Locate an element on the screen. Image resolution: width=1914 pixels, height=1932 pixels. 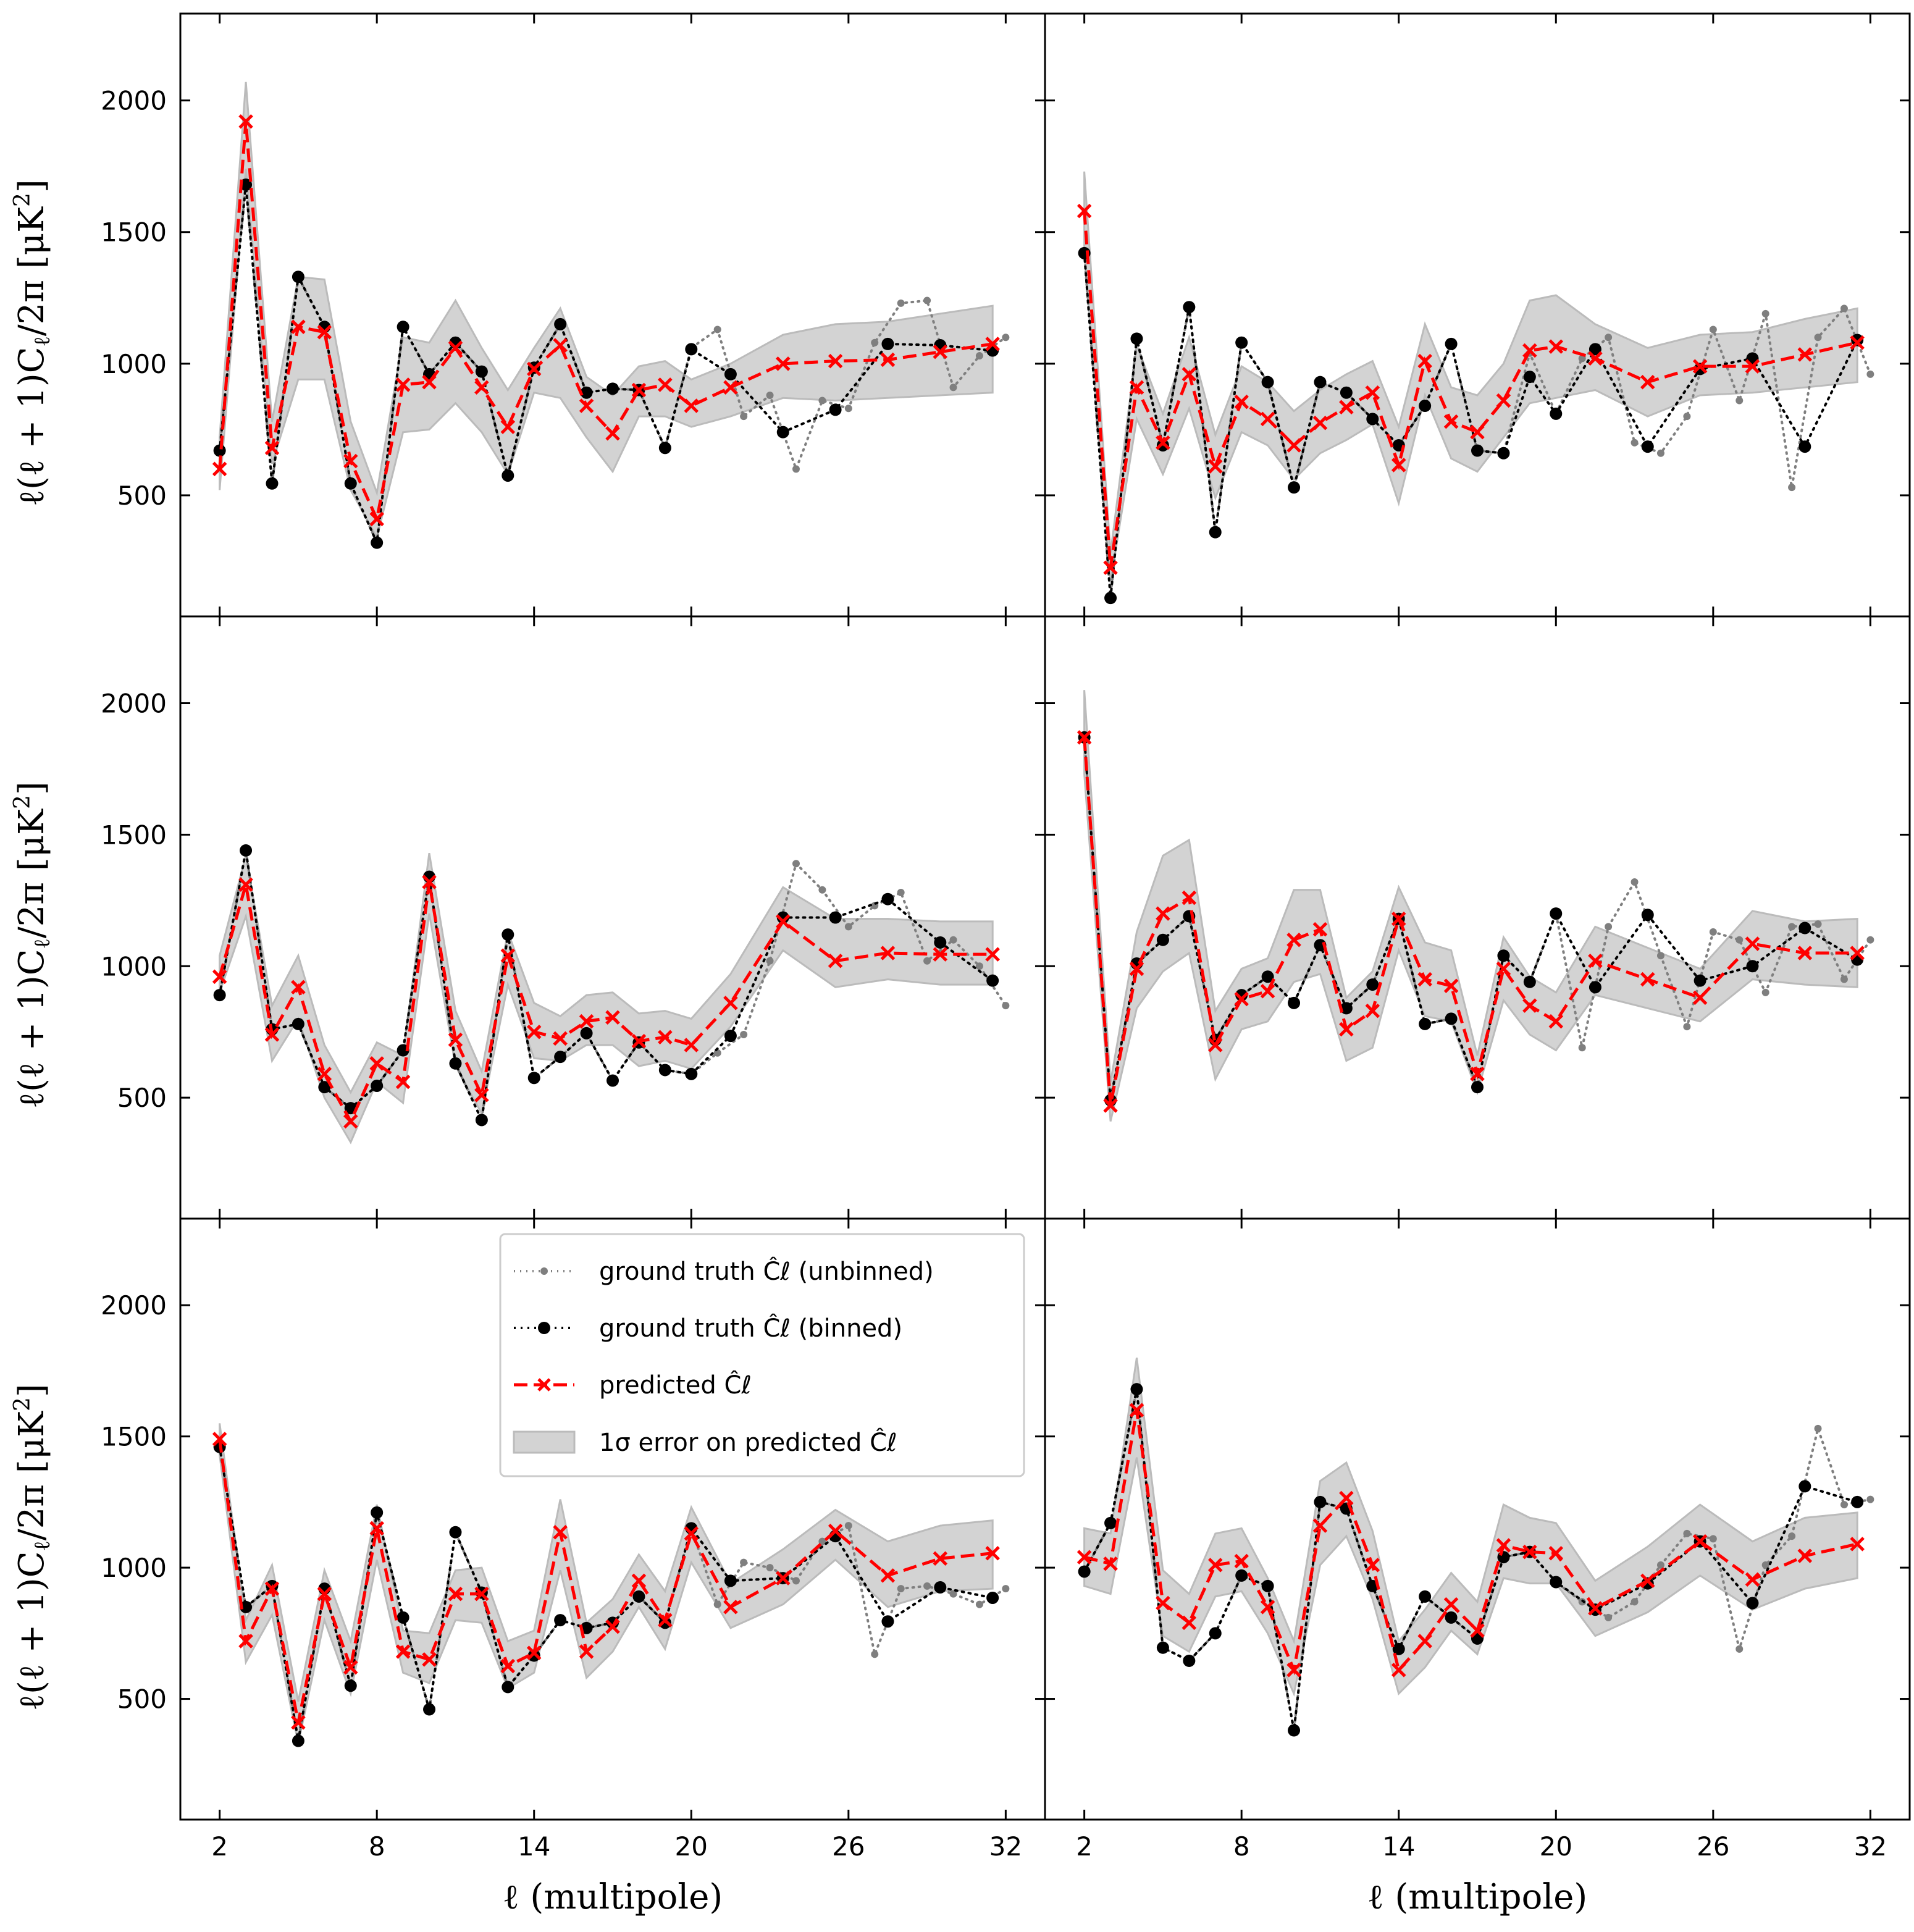
error-band is located at coordinates (606, 1583).